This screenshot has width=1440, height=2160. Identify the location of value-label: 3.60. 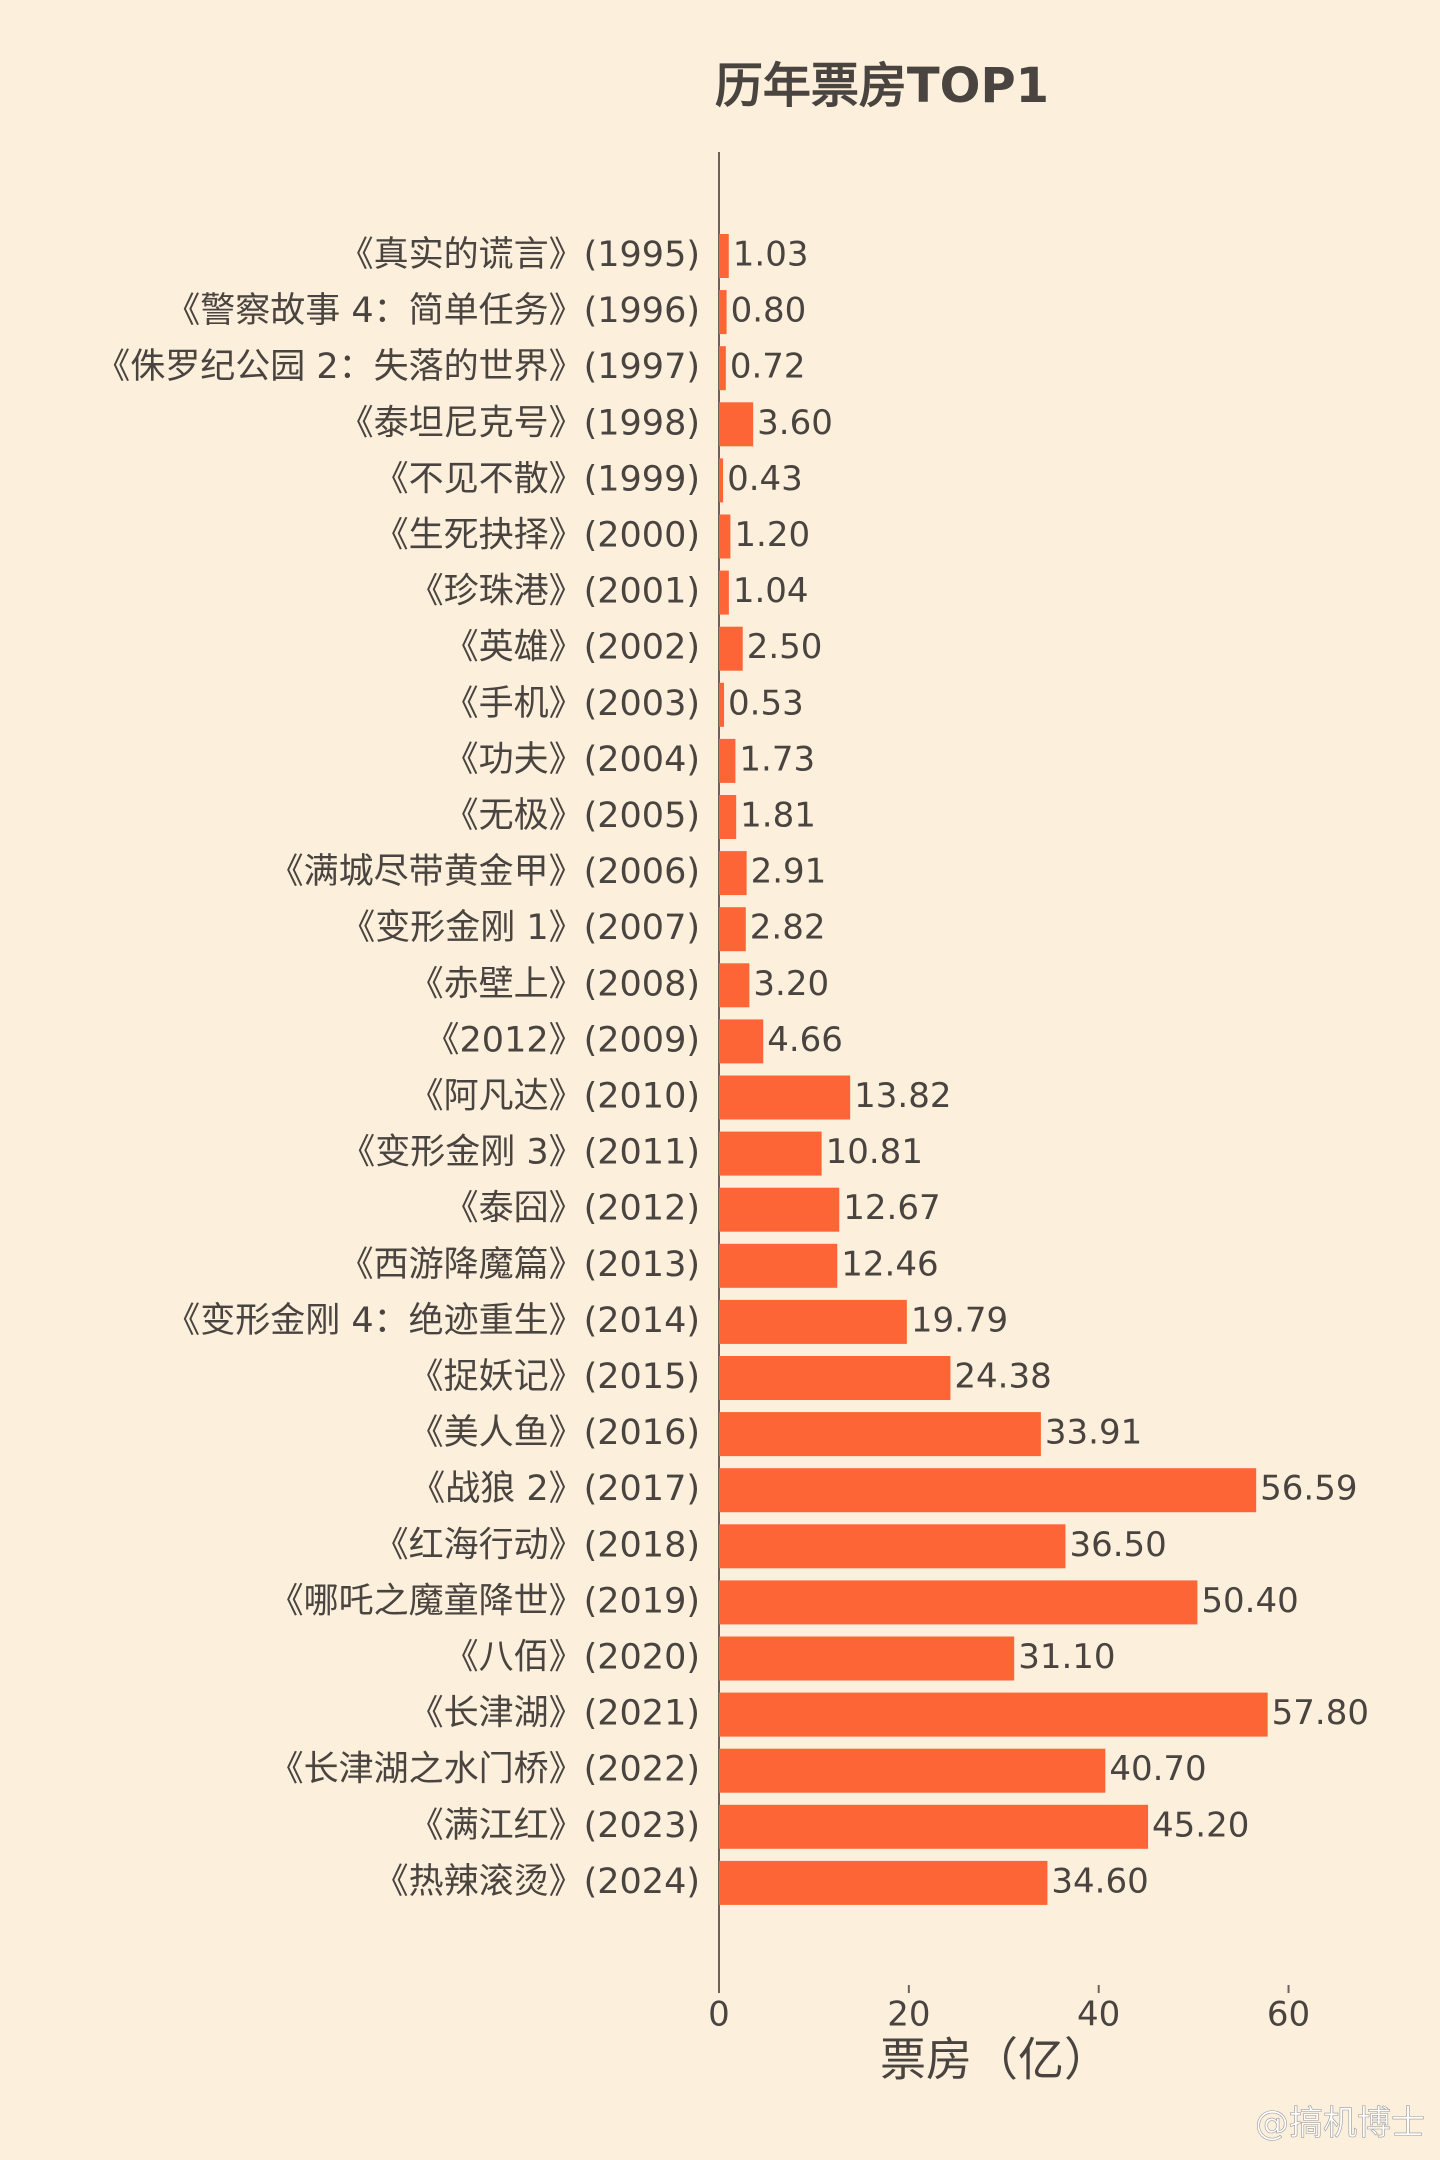
(795, 423).